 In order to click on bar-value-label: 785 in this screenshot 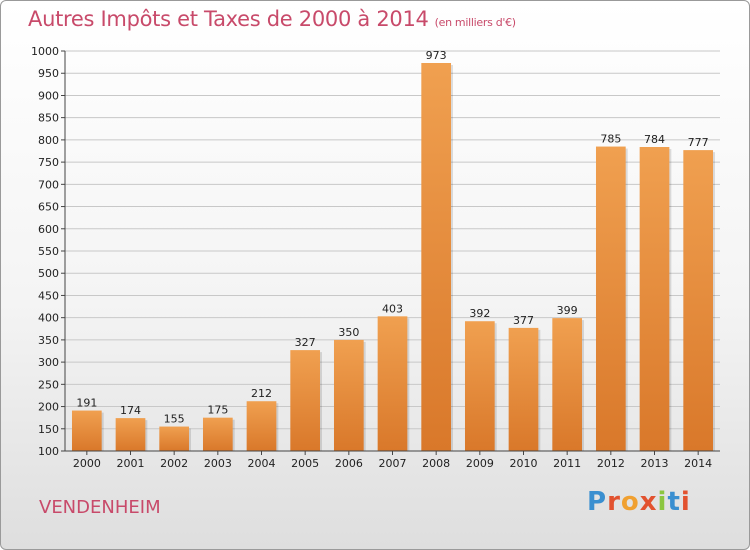, I will do `click(610, 139)`.